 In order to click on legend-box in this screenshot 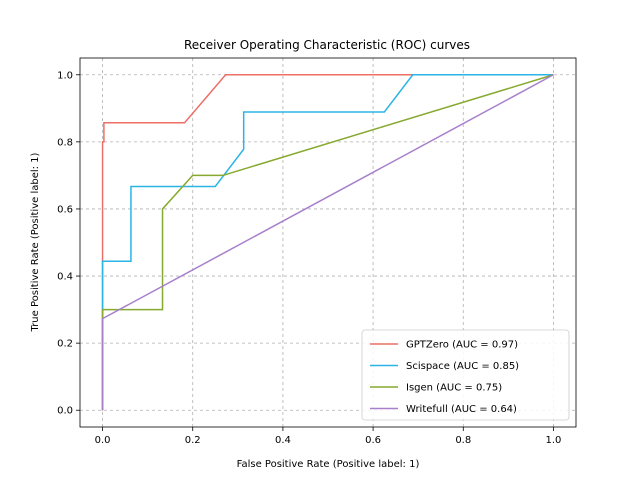, I will do `click(465, 375)`.